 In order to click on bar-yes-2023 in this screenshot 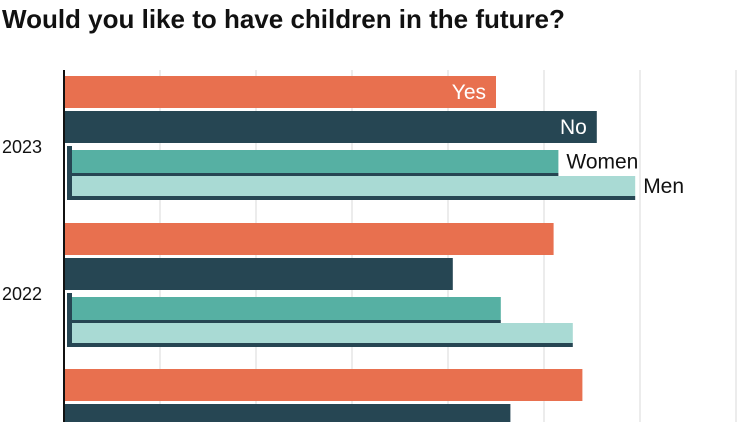, I will do `click(280, 92)`.